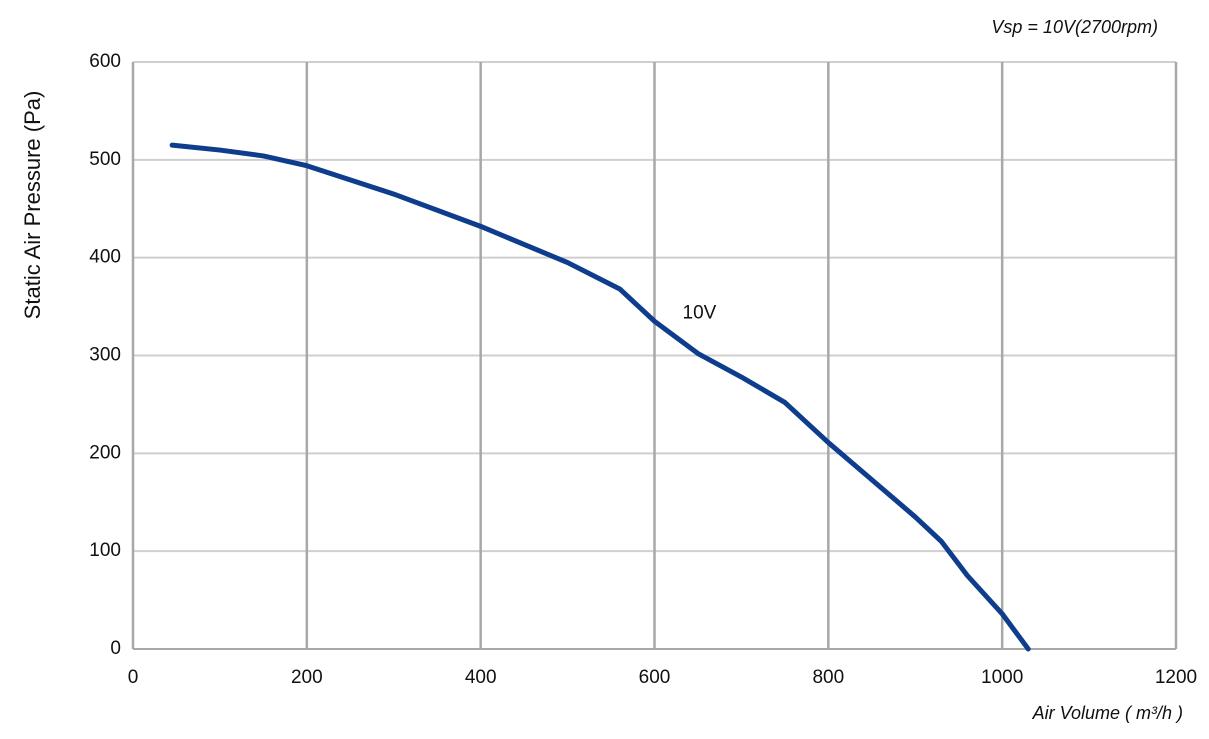  What do you see at coordinates (133, 677) in the screenshot?
I see `x-tick-label: 0` at bounding box center [133, 677].